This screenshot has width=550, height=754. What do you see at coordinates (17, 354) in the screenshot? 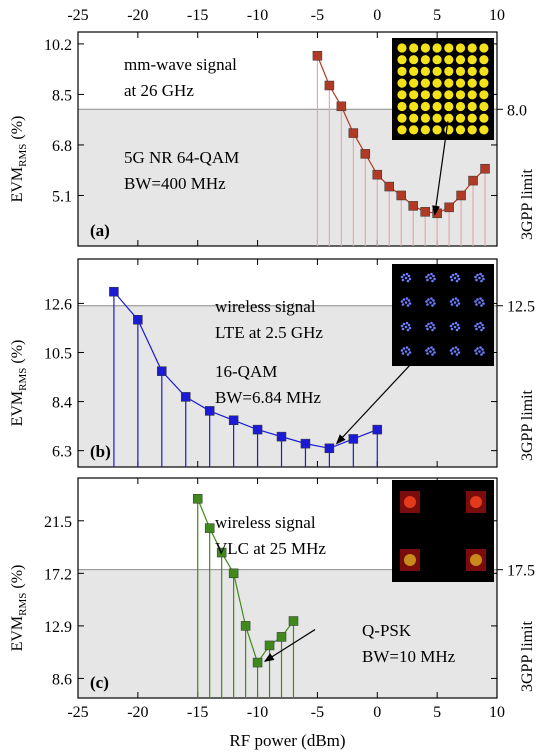
I see `y-axis-label-unit: (%)` at bounding box center [17, 354].